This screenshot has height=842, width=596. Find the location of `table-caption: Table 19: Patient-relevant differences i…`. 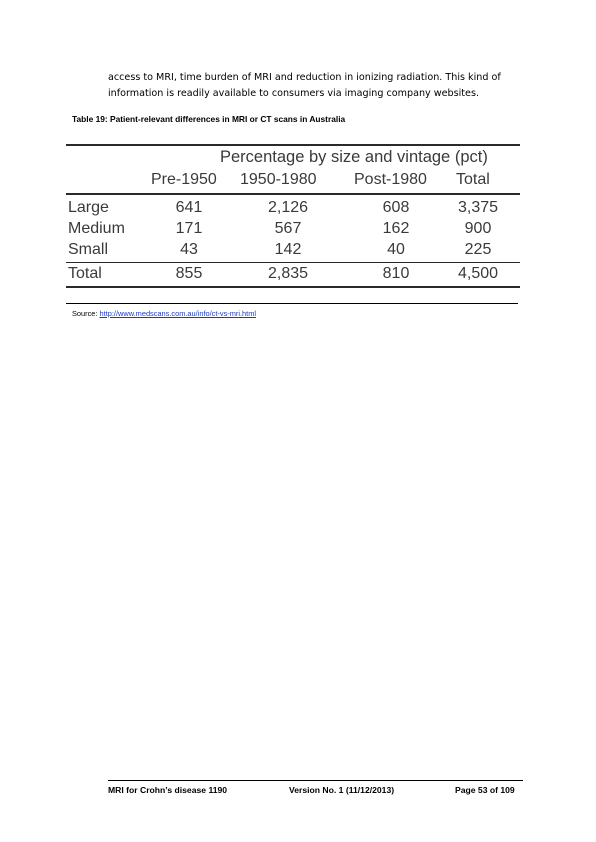

table-caption: Table 19: Patient-relevant differences i… is located at coordinates (209, 119).